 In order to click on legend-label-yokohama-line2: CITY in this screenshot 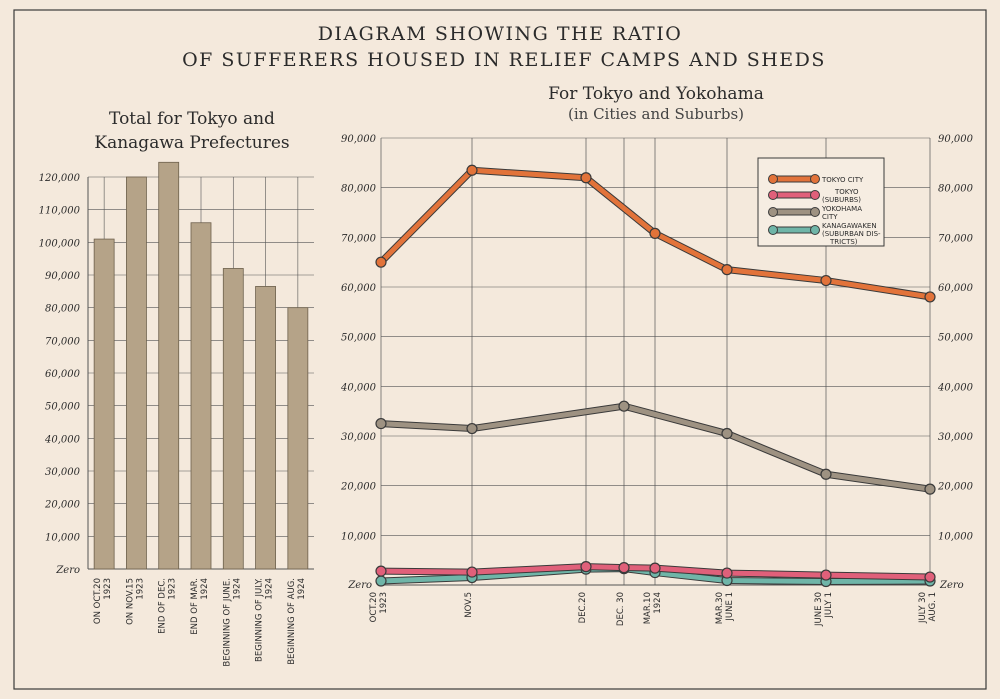, I will do `click(830, 217)`.